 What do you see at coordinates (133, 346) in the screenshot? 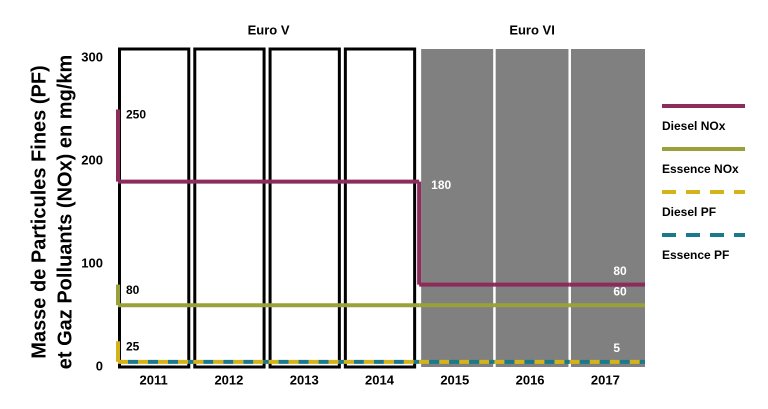
I see `data-label: 25` at bounding box center [133, 346].